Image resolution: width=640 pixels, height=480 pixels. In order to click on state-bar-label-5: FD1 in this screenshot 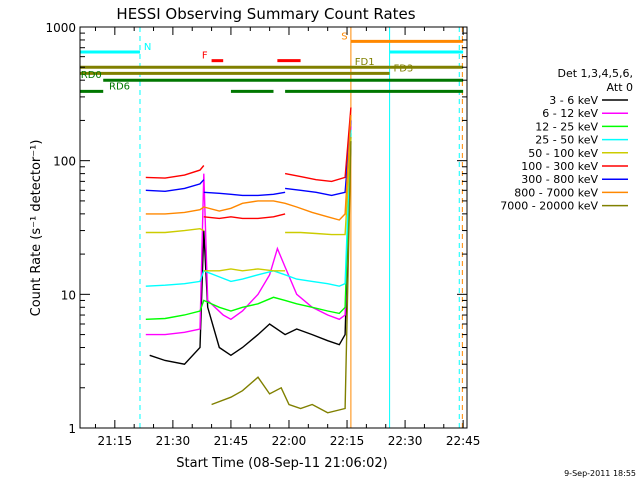, I will do `click(365, 62)`.